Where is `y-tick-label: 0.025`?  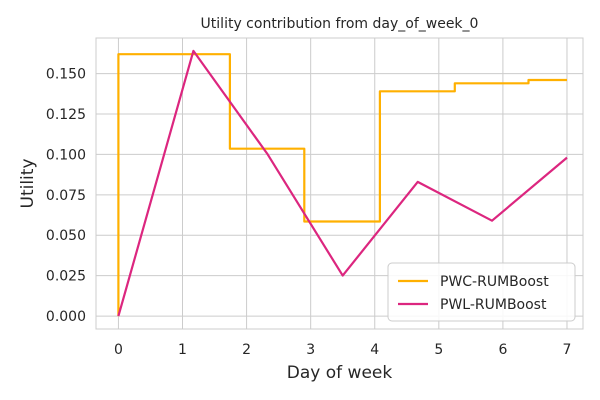
y-tick-label: 0.025 is located at coordinates (66, 277).